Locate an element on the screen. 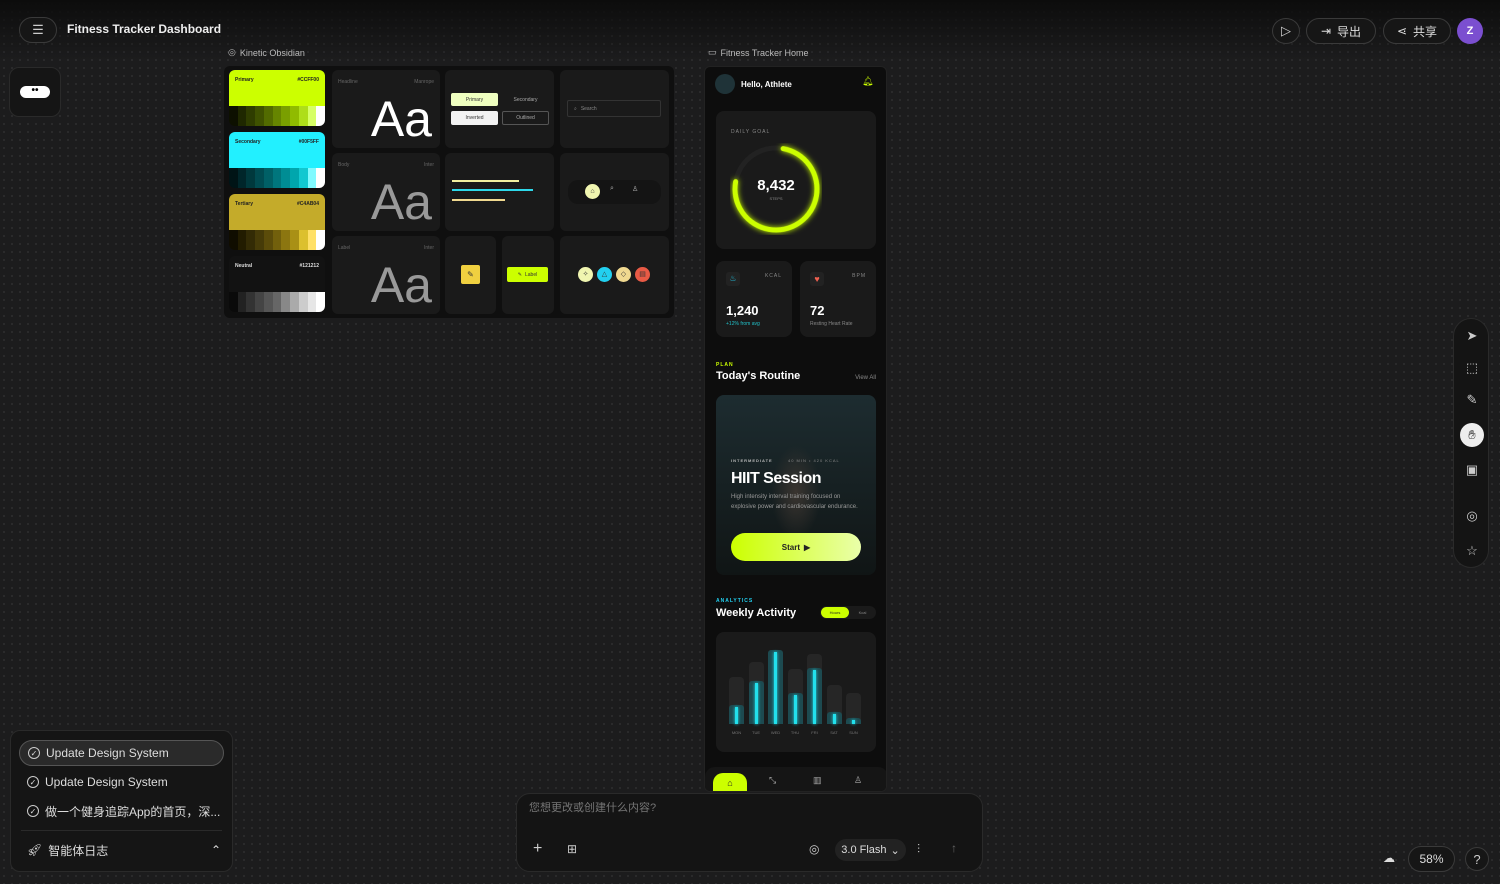 Image resolution: width=1500 pixels, height=884 pixels. zoom-level: 58% is located at coordinates (1431, 859).